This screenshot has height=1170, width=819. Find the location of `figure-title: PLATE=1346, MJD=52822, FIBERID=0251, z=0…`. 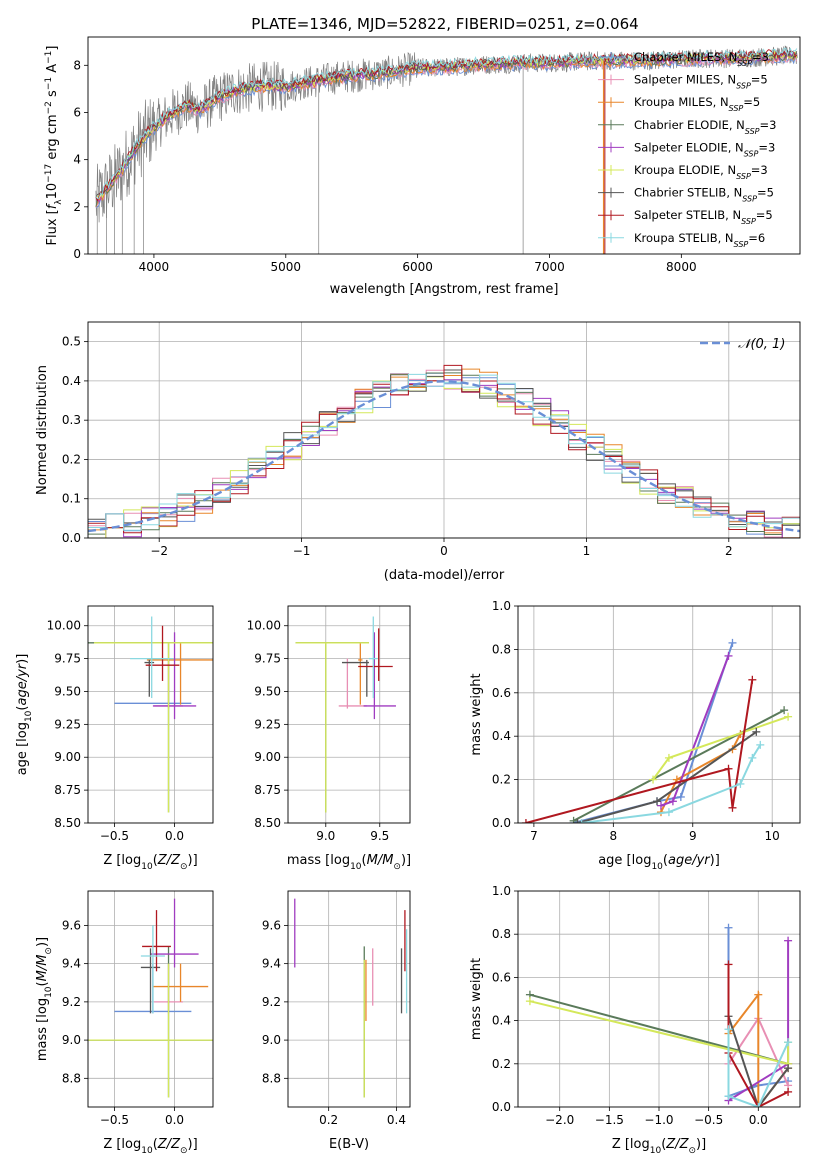

figure-title: PLATE=1346, MJD=52822, FIBERID=0251, z=0… is located at coordinates (444, 24).